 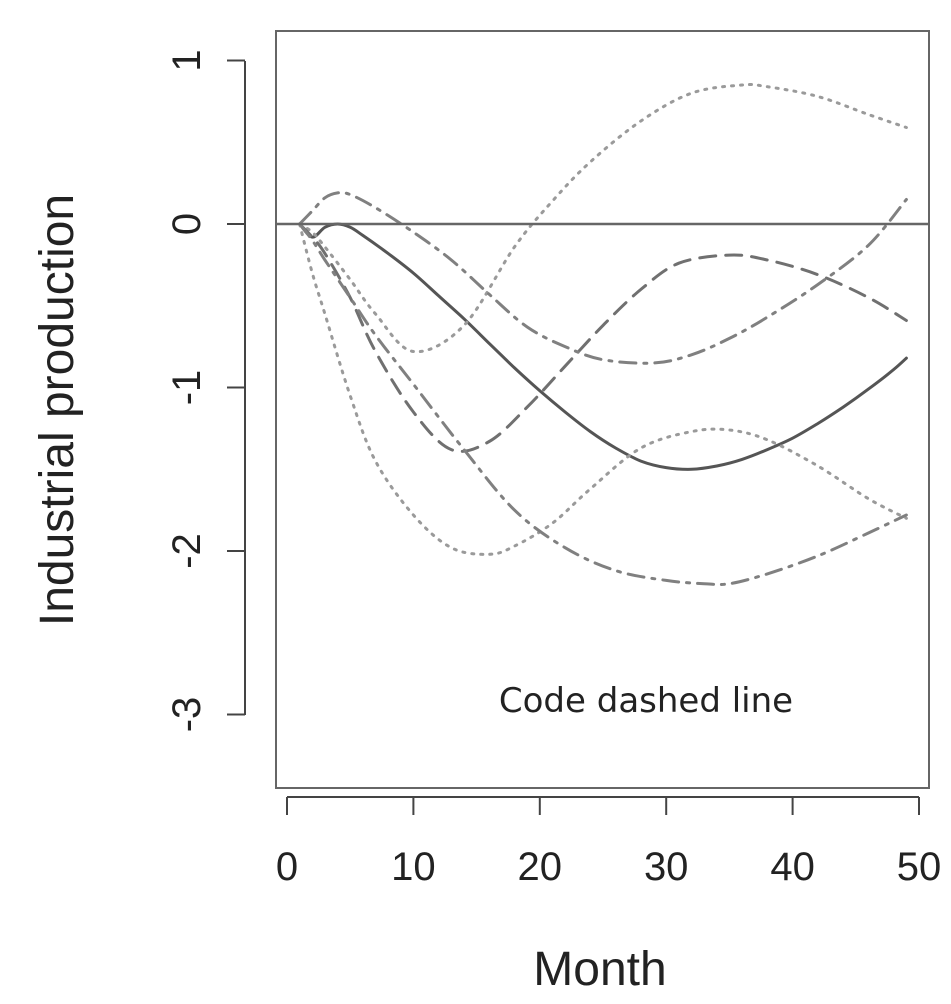 I want to click on x-axis-title: Month, so click(x=599, y=969).